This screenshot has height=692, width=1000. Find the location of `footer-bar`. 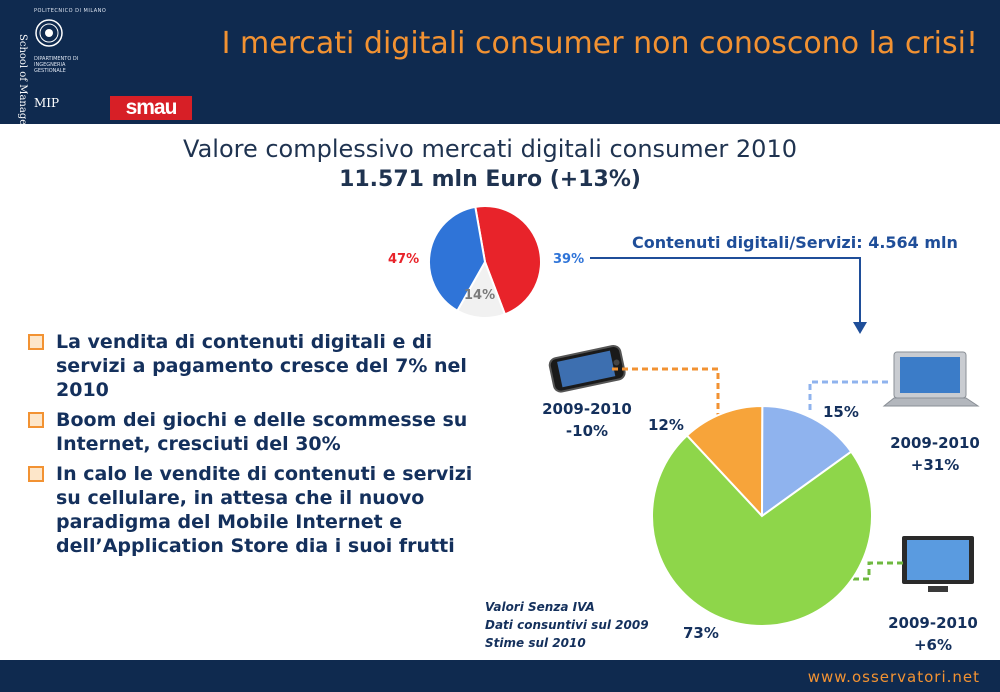

footer-bar is located at coordinates (500, 676).